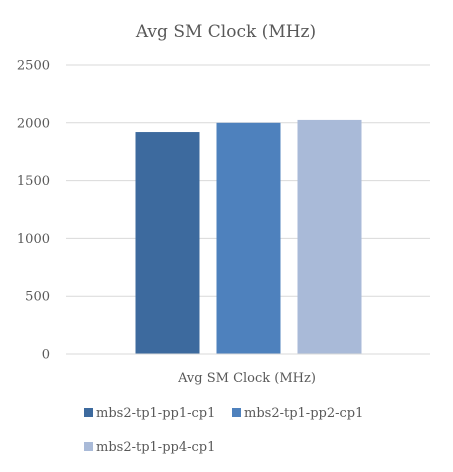 The height and width of the screenshot is (472, 453). What do you see at coordinates (329, 236) in the screenshot?
I see `bar-mbs2-tp1-pp4-cp1` at bounding box center [329, 236].